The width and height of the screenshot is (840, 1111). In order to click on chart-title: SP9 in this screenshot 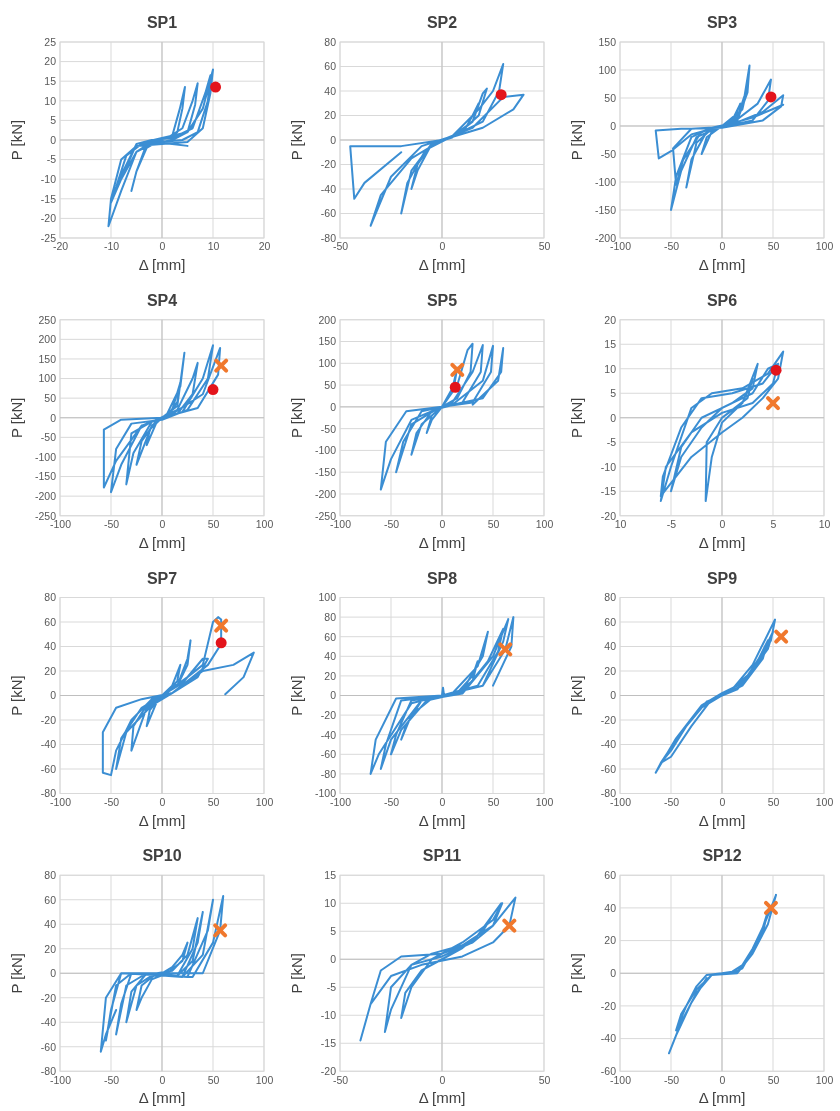, I will do `click(722, 578)`.